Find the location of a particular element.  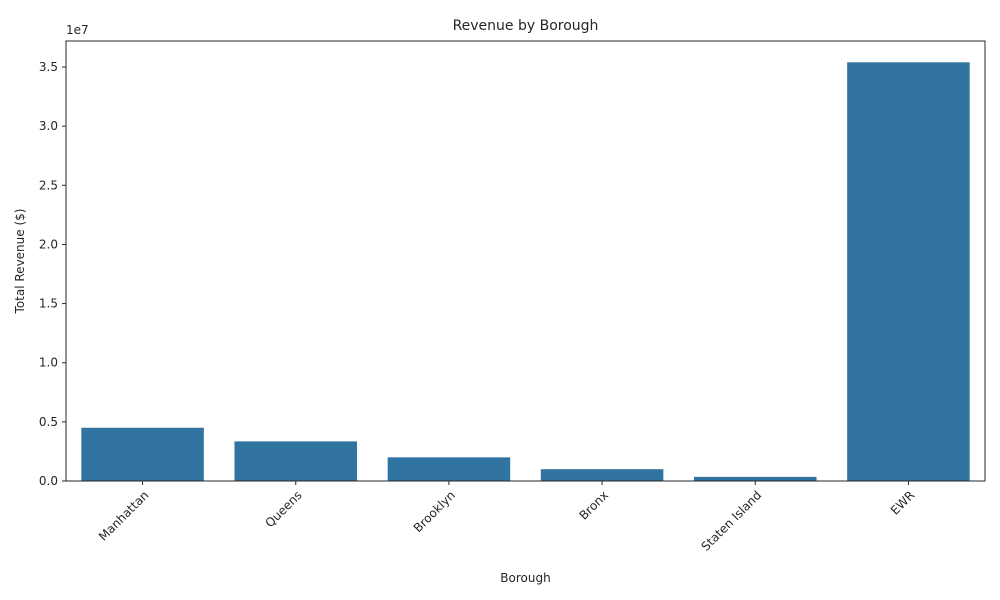

bar-manhattan is located at coordinates (142, 454).